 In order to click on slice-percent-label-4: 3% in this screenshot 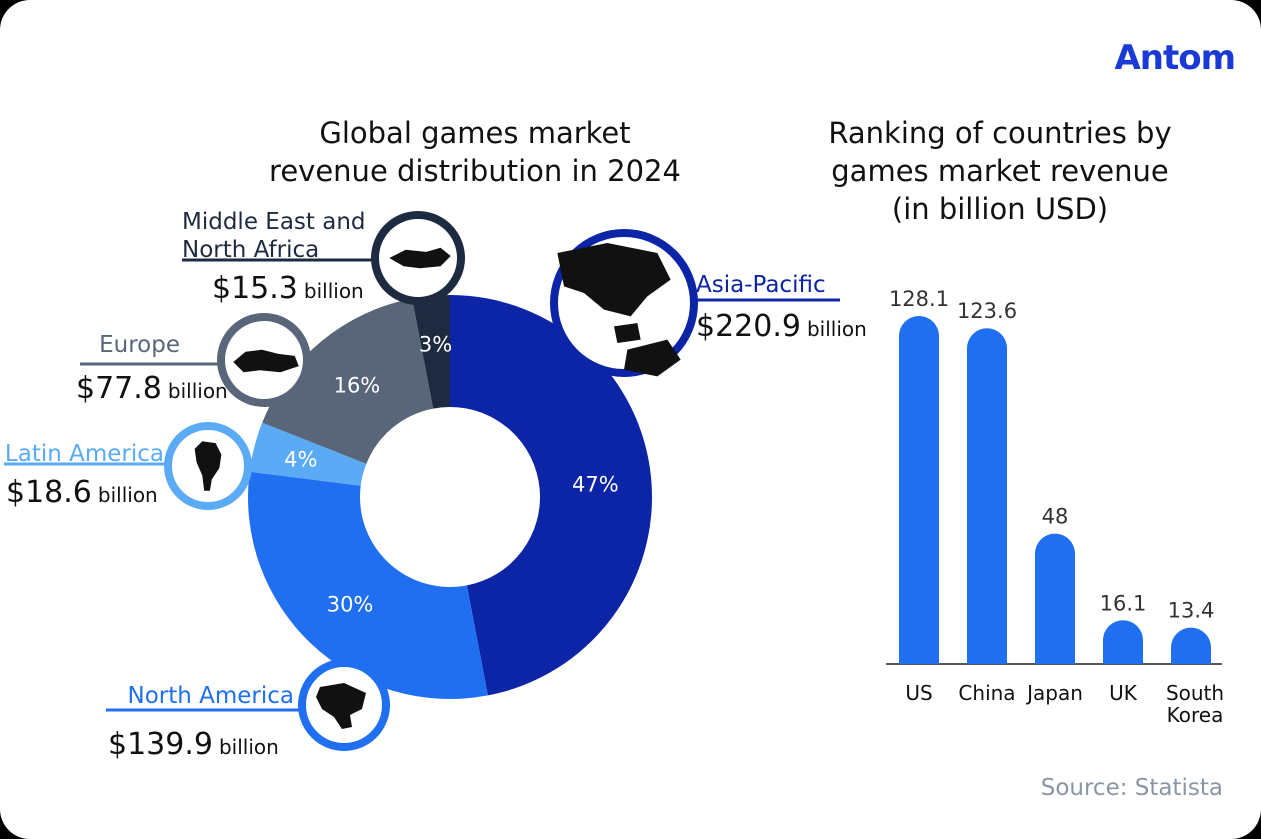, I will do `click(435, 345)`.